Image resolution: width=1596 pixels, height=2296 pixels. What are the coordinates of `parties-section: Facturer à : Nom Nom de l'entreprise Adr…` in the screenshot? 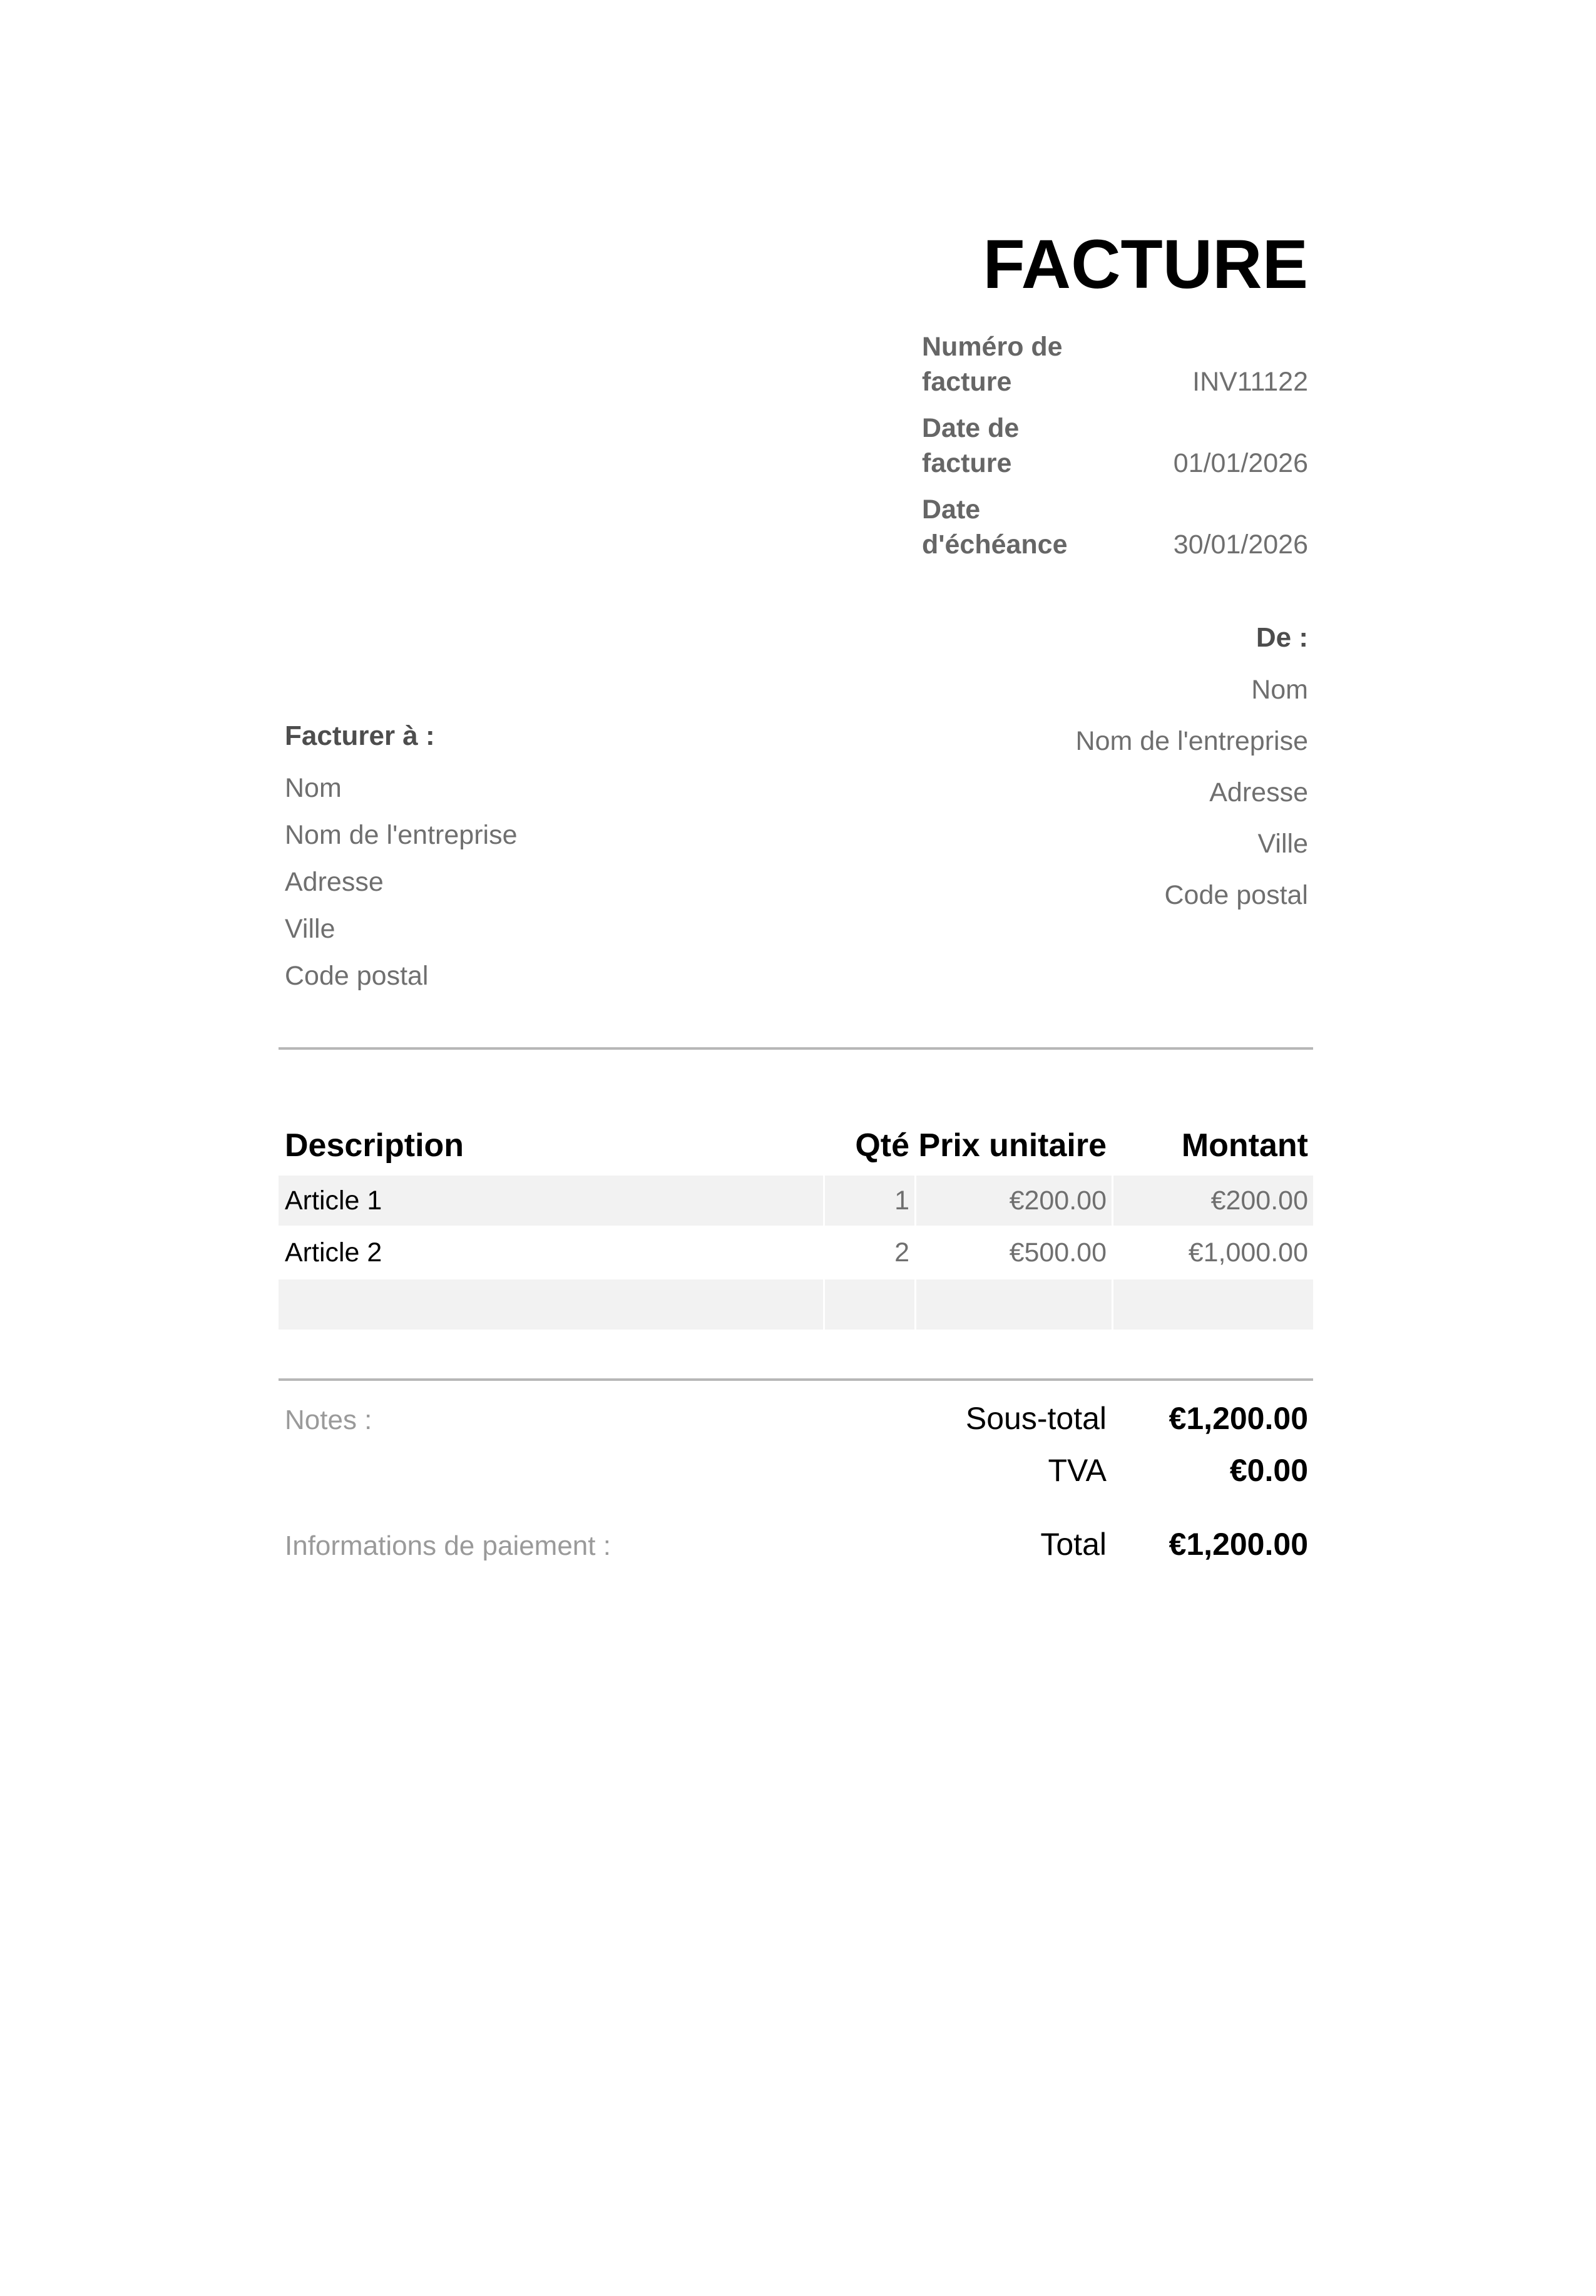 It's located at (796, 807).